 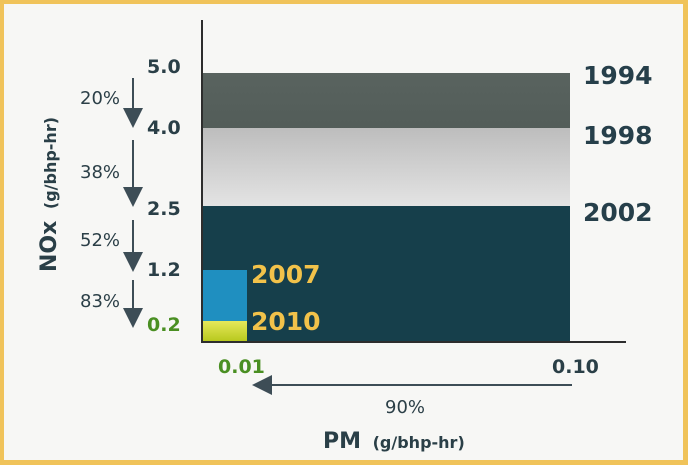 I want to click on x-axis-unit: (g/bhp-hr), so click(x=419, y=442).